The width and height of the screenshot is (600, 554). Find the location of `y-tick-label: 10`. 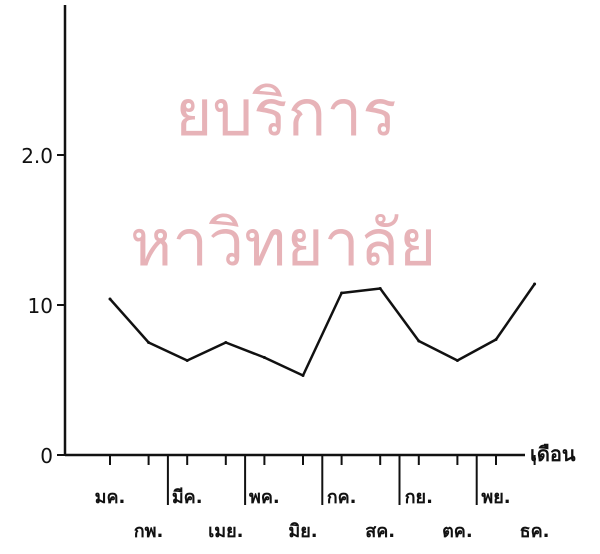

y-tick-label: 10 is located at coordinates (40, 306).